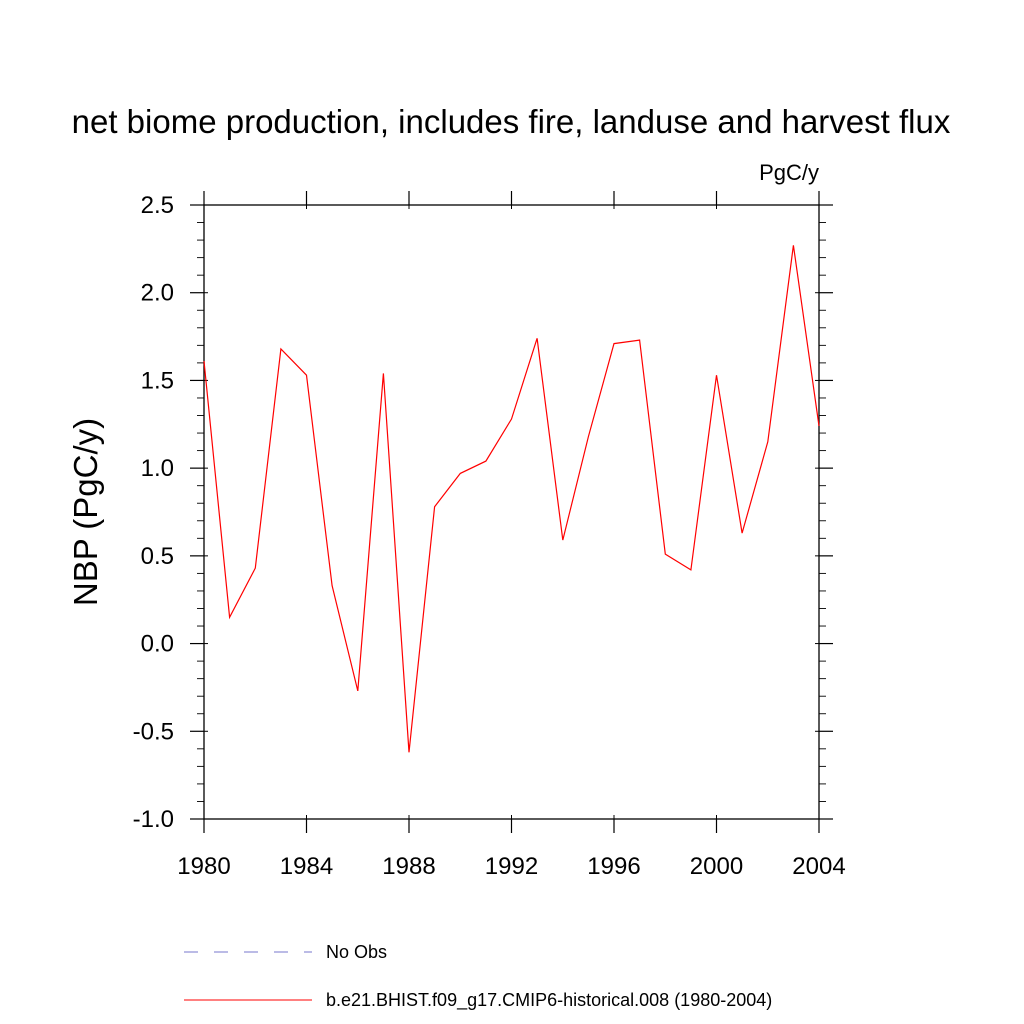 The height and width of the screenshot is (1024, 1024). Describe the element at coordinates (716, 866) in the screenshot. I see `x-tick-label: 2000` at that location.